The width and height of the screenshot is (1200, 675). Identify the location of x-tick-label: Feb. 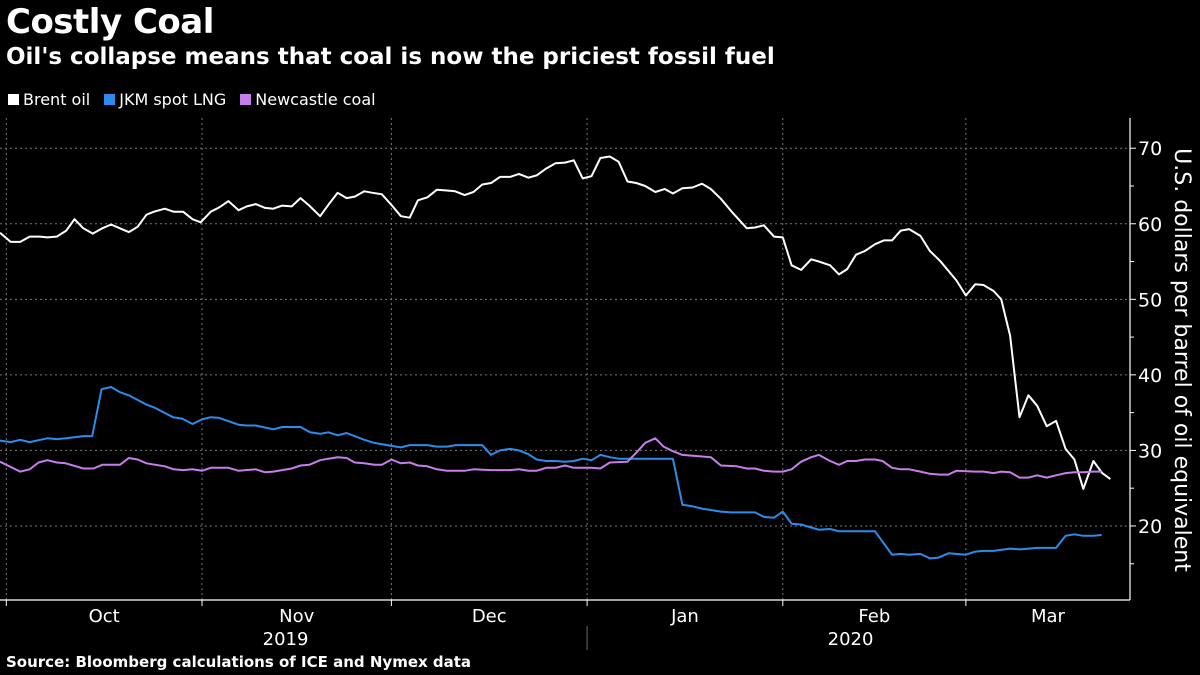
(874, 616).